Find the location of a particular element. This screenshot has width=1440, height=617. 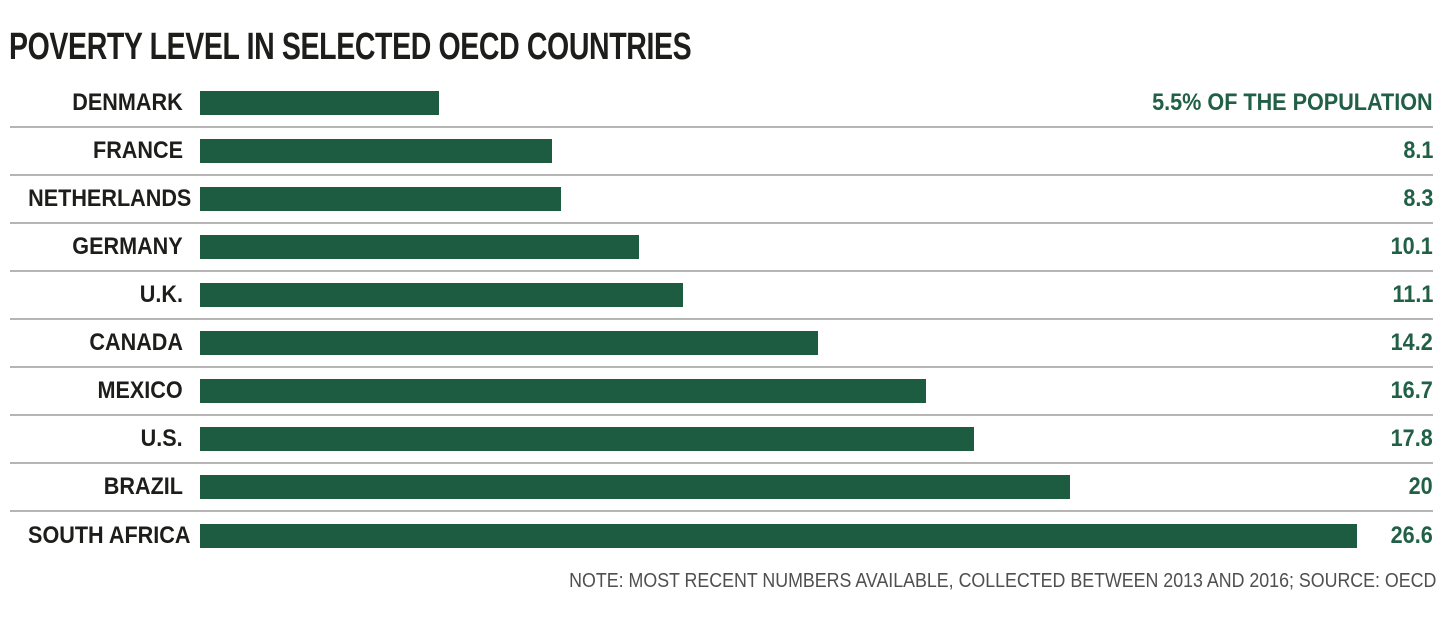

bar-mexico is located at coordinates (563, 391).